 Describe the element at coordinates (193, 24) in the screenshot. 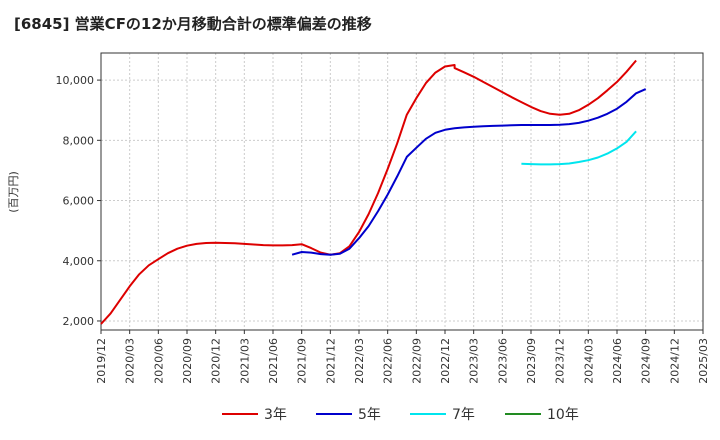

I see `chart-title: [6845] 営業CFの12か月移動合計の標準偏差の推移` at that location.